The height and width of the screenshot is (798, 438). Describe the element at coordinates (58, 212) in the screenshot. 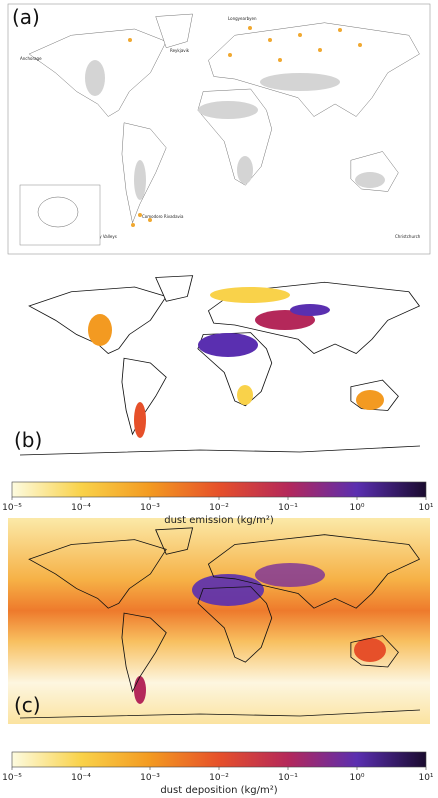

I see `antarctica` at that location.